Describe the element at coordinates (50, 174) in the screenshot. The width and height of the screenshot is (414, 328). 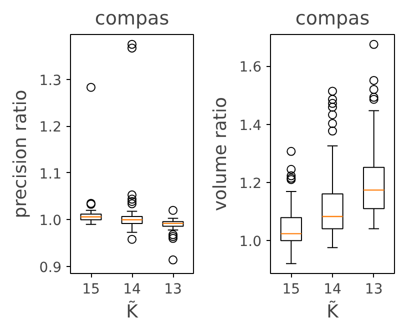
I see `y-tick-label: 1.1` at that location.